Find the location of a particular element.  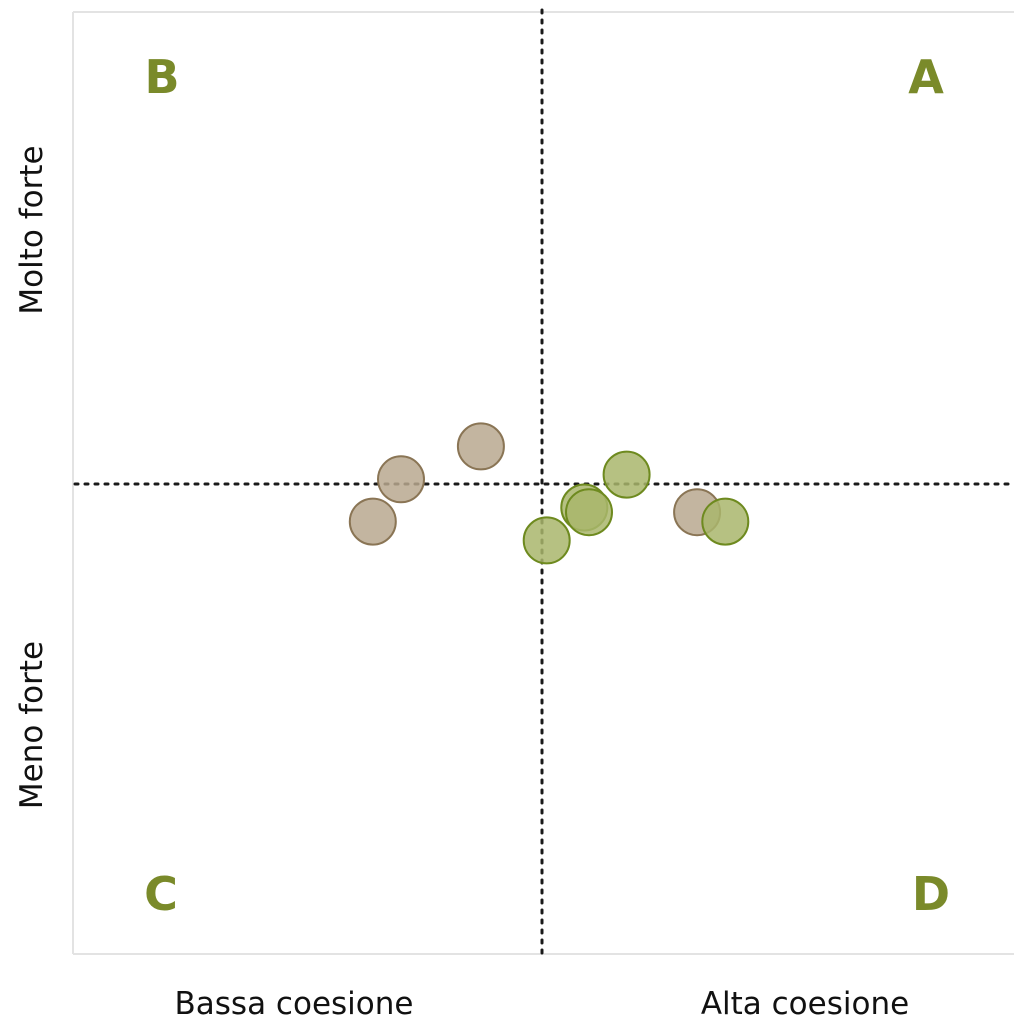

y-axis-label-bottom: Meno forte is located at coordinates (32, 725).